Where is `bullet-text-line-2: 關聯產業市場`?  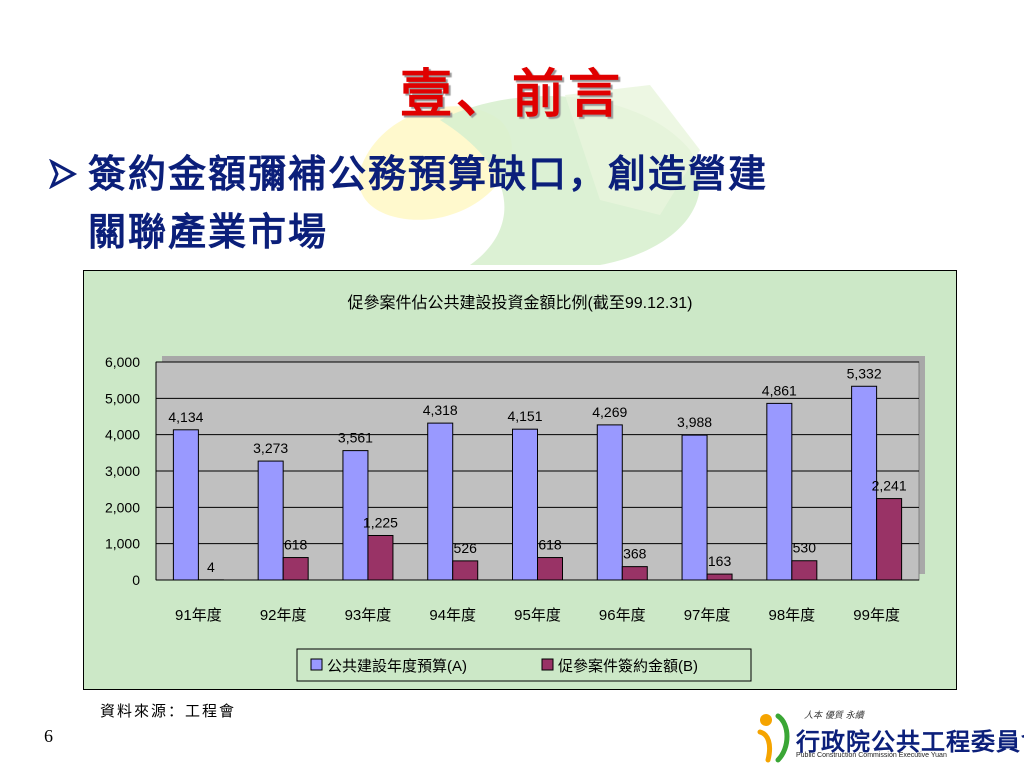 bullet-text-line-2: 關聯產業市場 is located at coordinates (208, 231).